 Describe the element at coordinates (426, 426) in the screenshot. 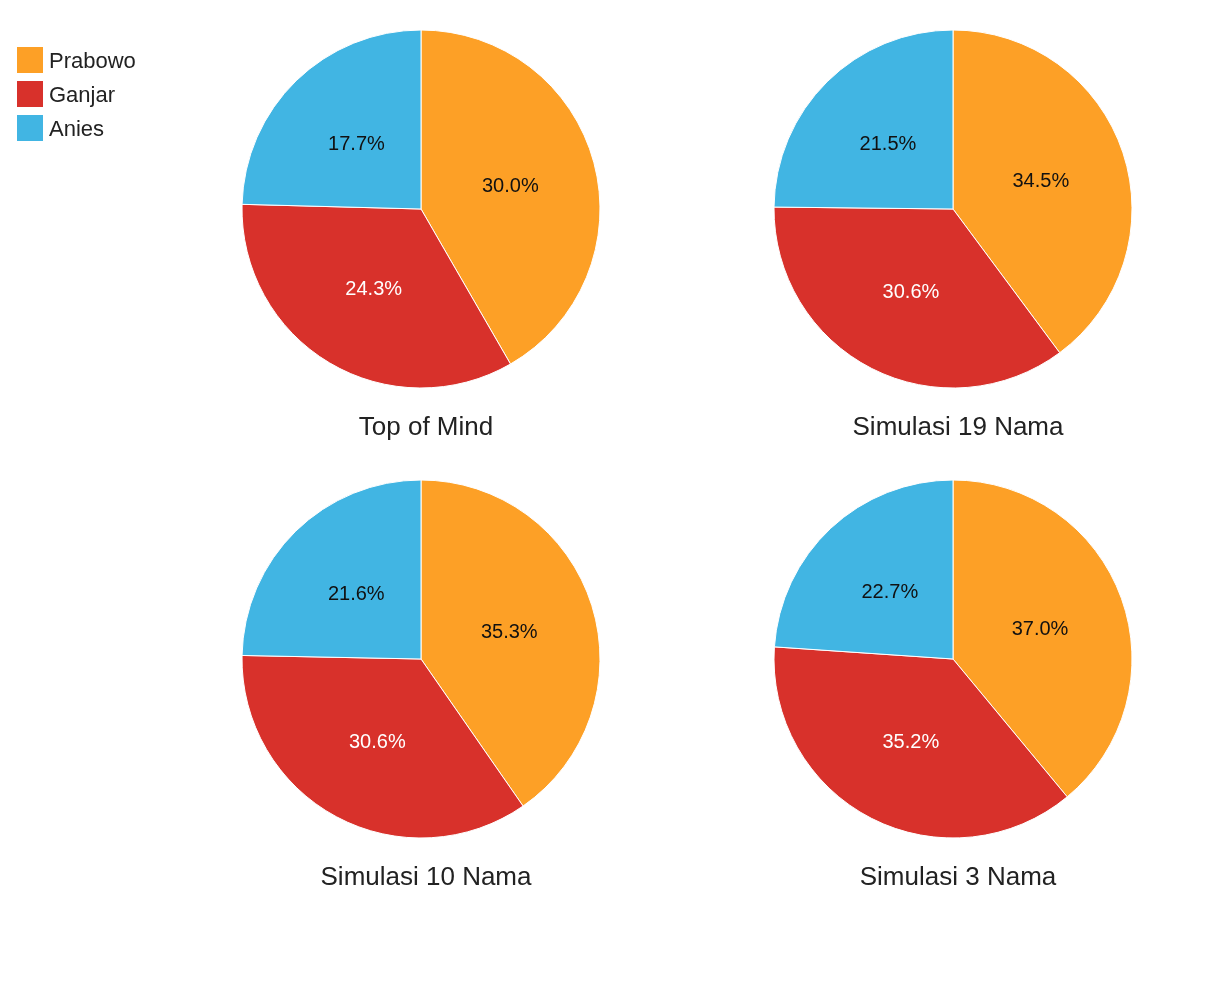

I see `text: Top of Mind` at that location.